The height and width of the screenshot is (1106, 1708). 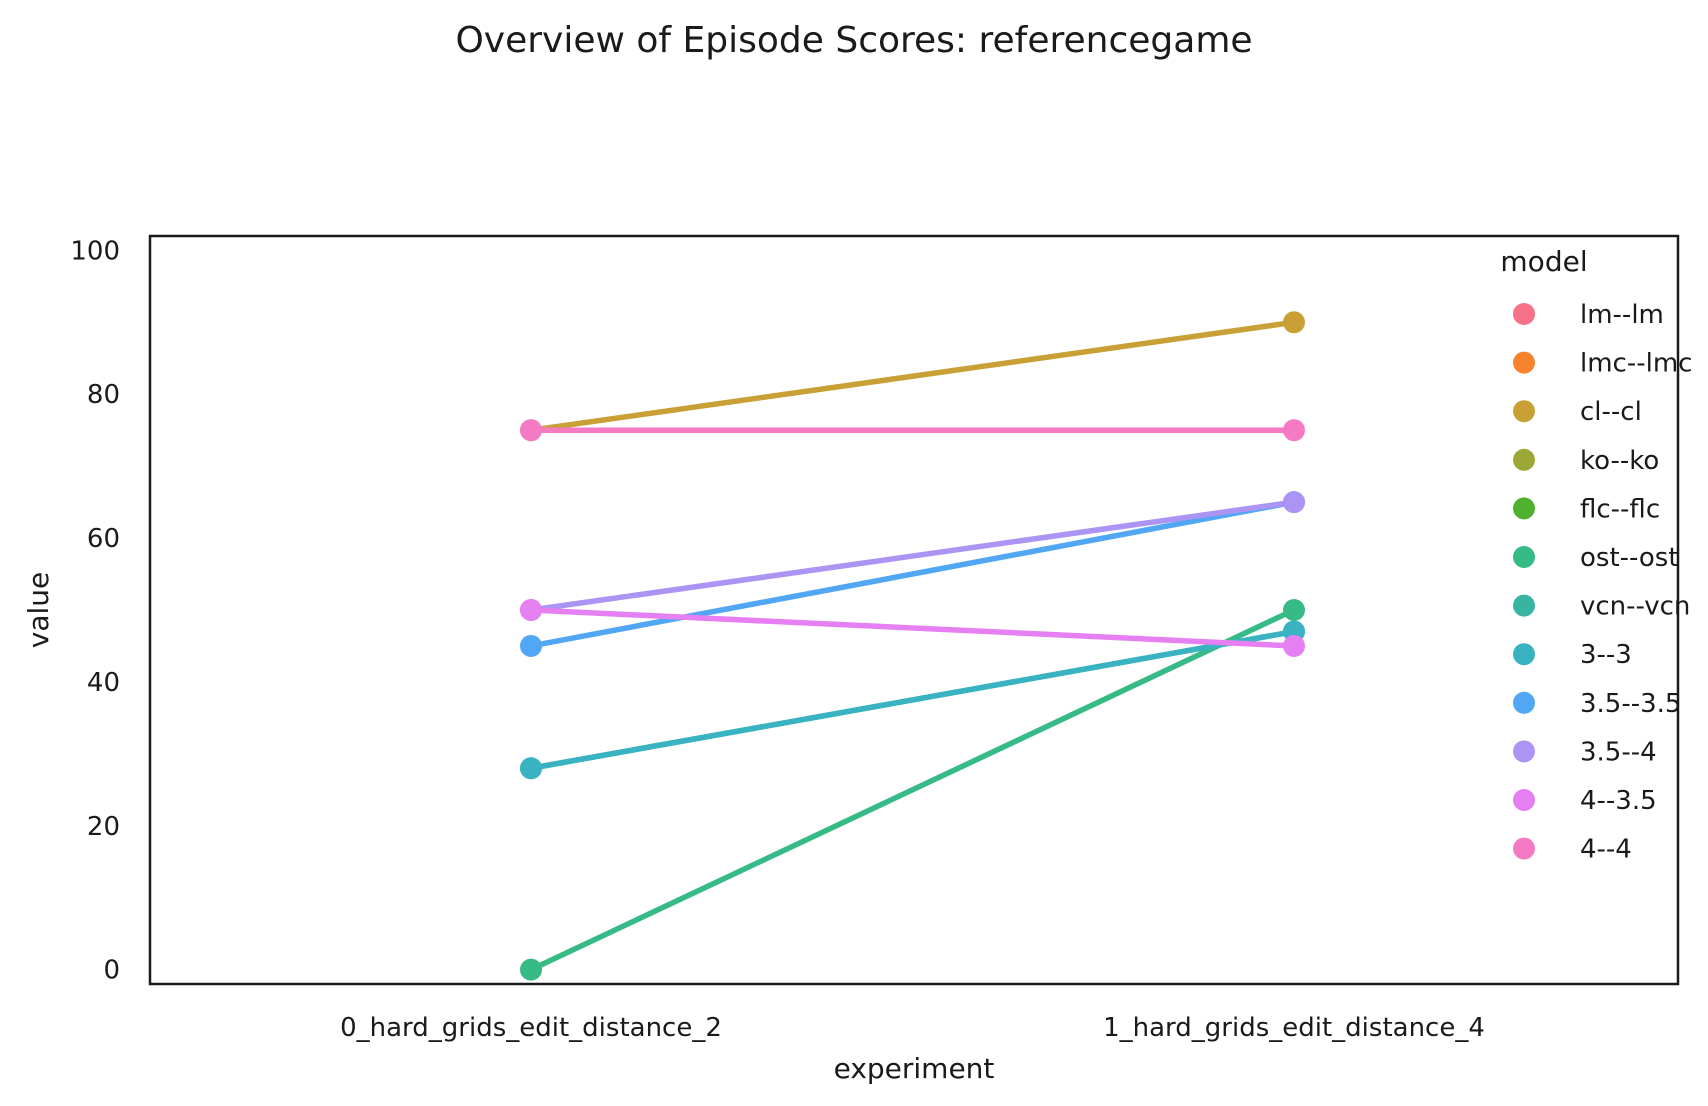 I want to click on y-axis-ticks: 0 20 40 60 80 100, so click(x=95, y=610).